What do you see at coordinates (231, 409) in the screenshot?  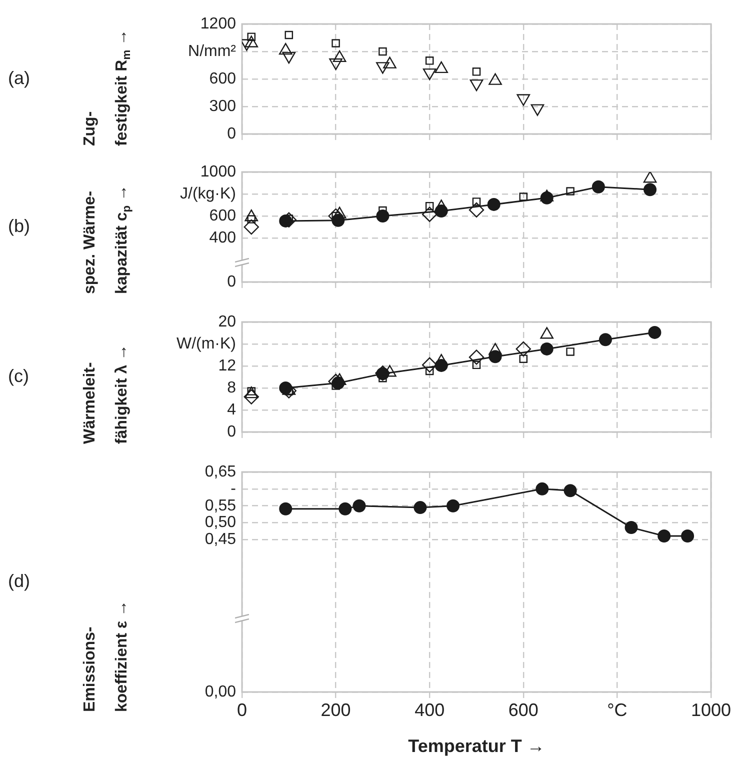 I see `y-tick-label: 4` at bounding box center [231, 409].